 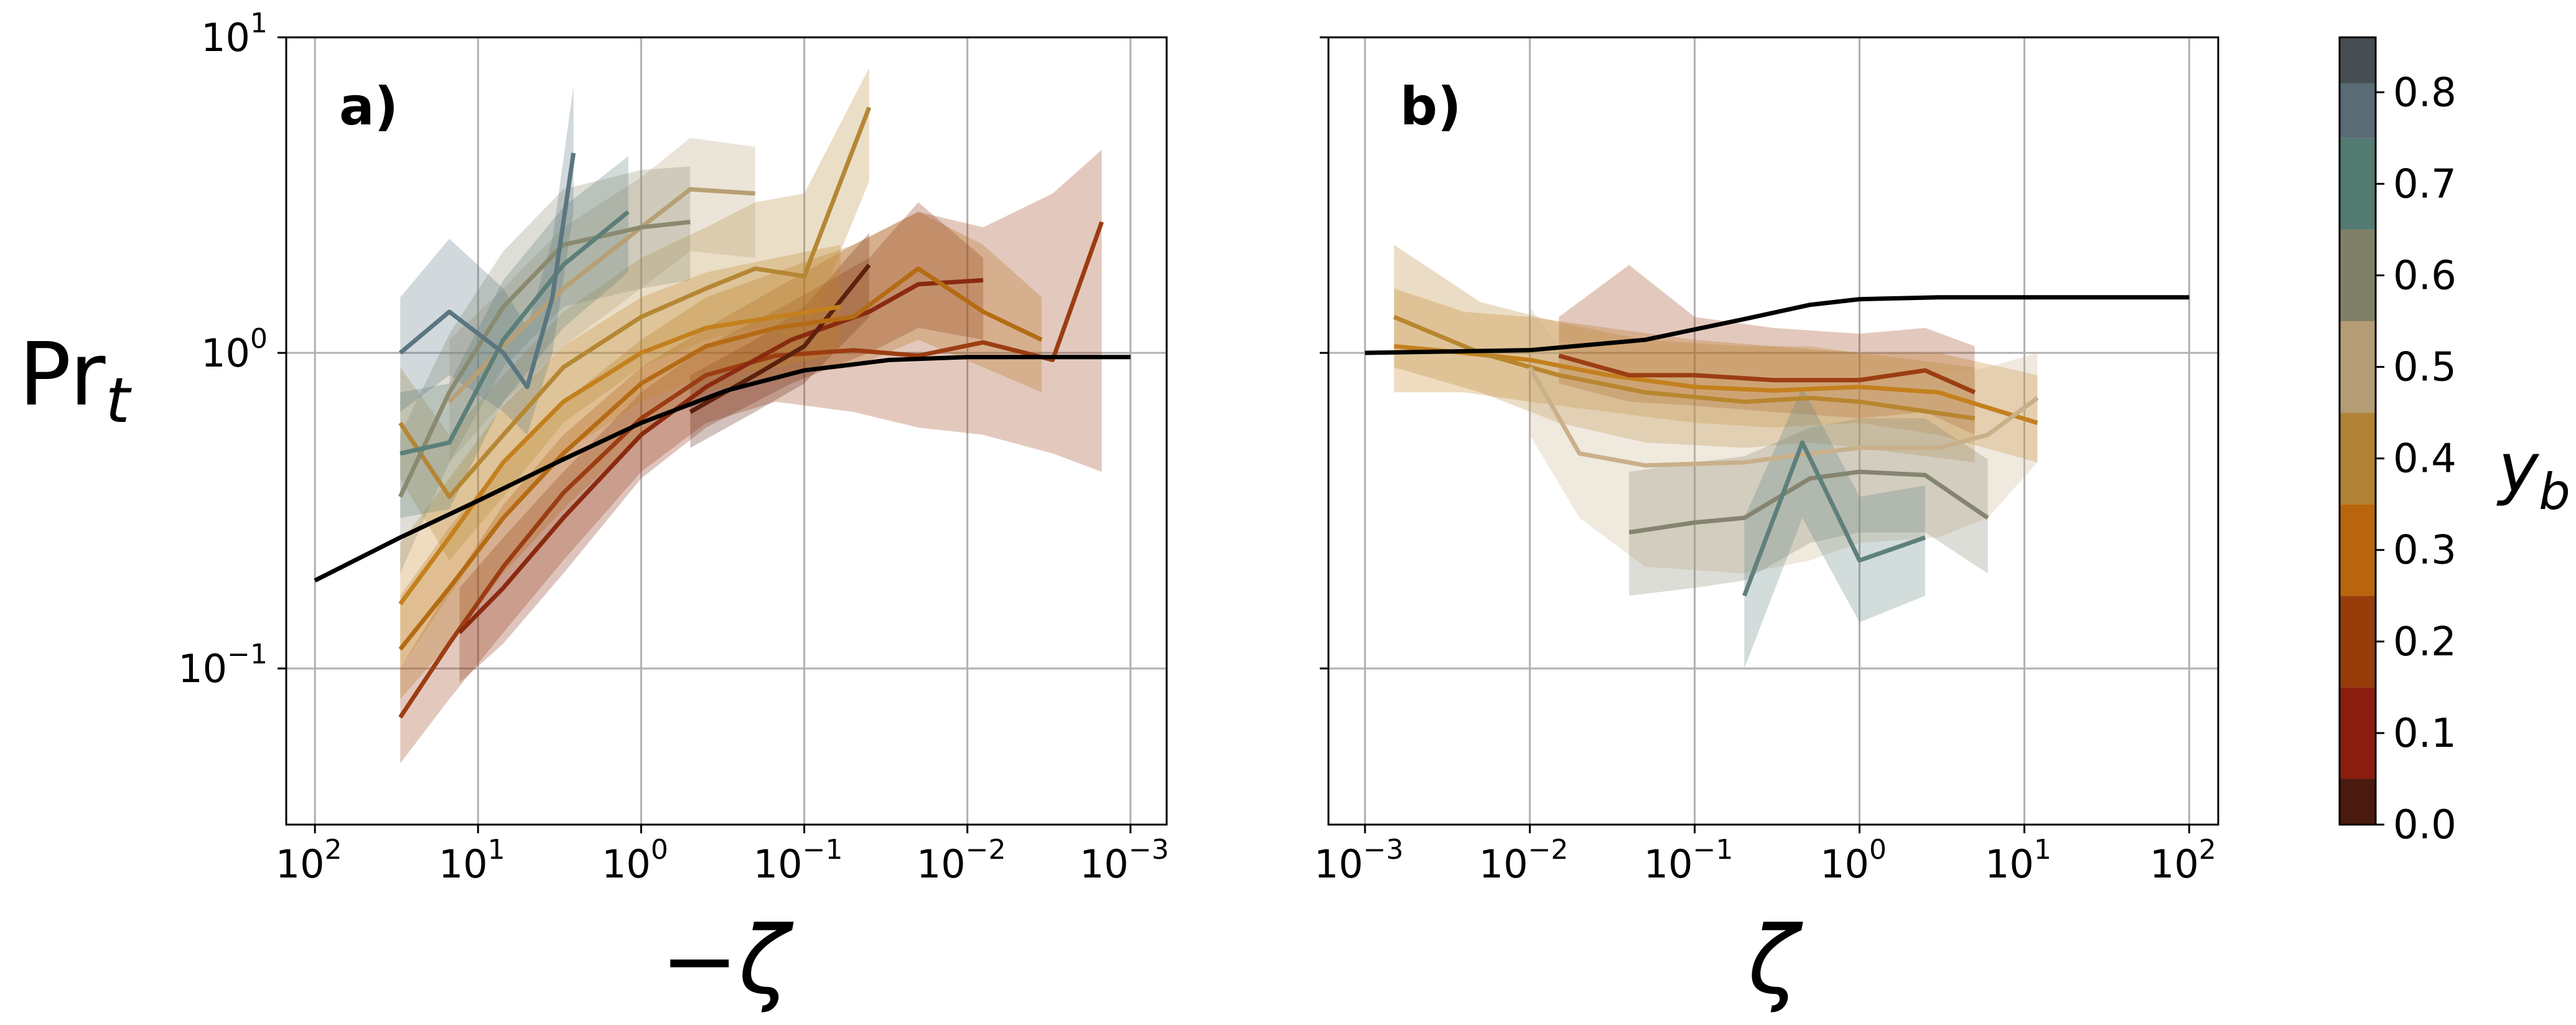 I want to click on x-axis-label-b: ζ, so click(x=1775, y=961).